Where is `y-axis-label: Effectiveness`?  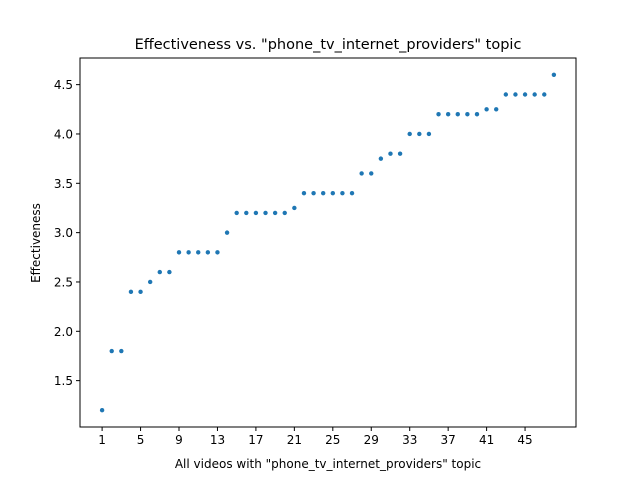 y-axis-label: Effectiveness is located at coordinates (36, 243).